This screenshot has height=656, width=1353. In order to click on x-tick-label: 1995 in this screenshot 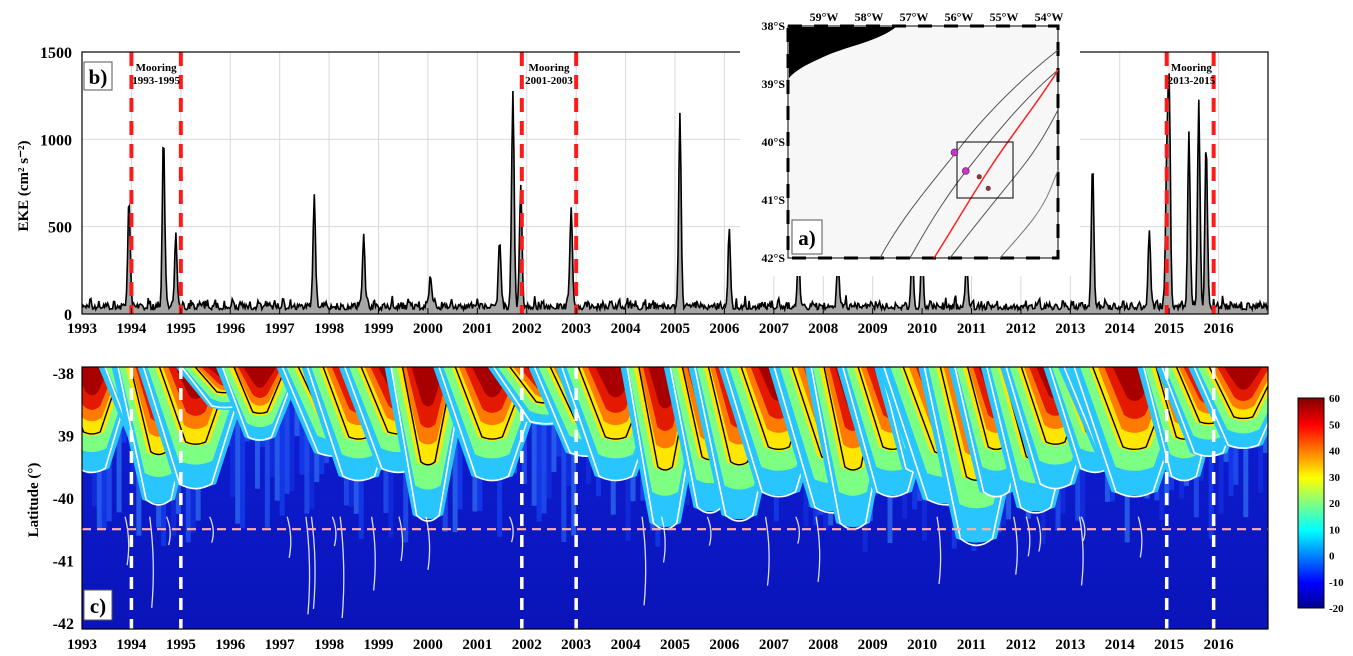, I will do `click(181, 329)`.